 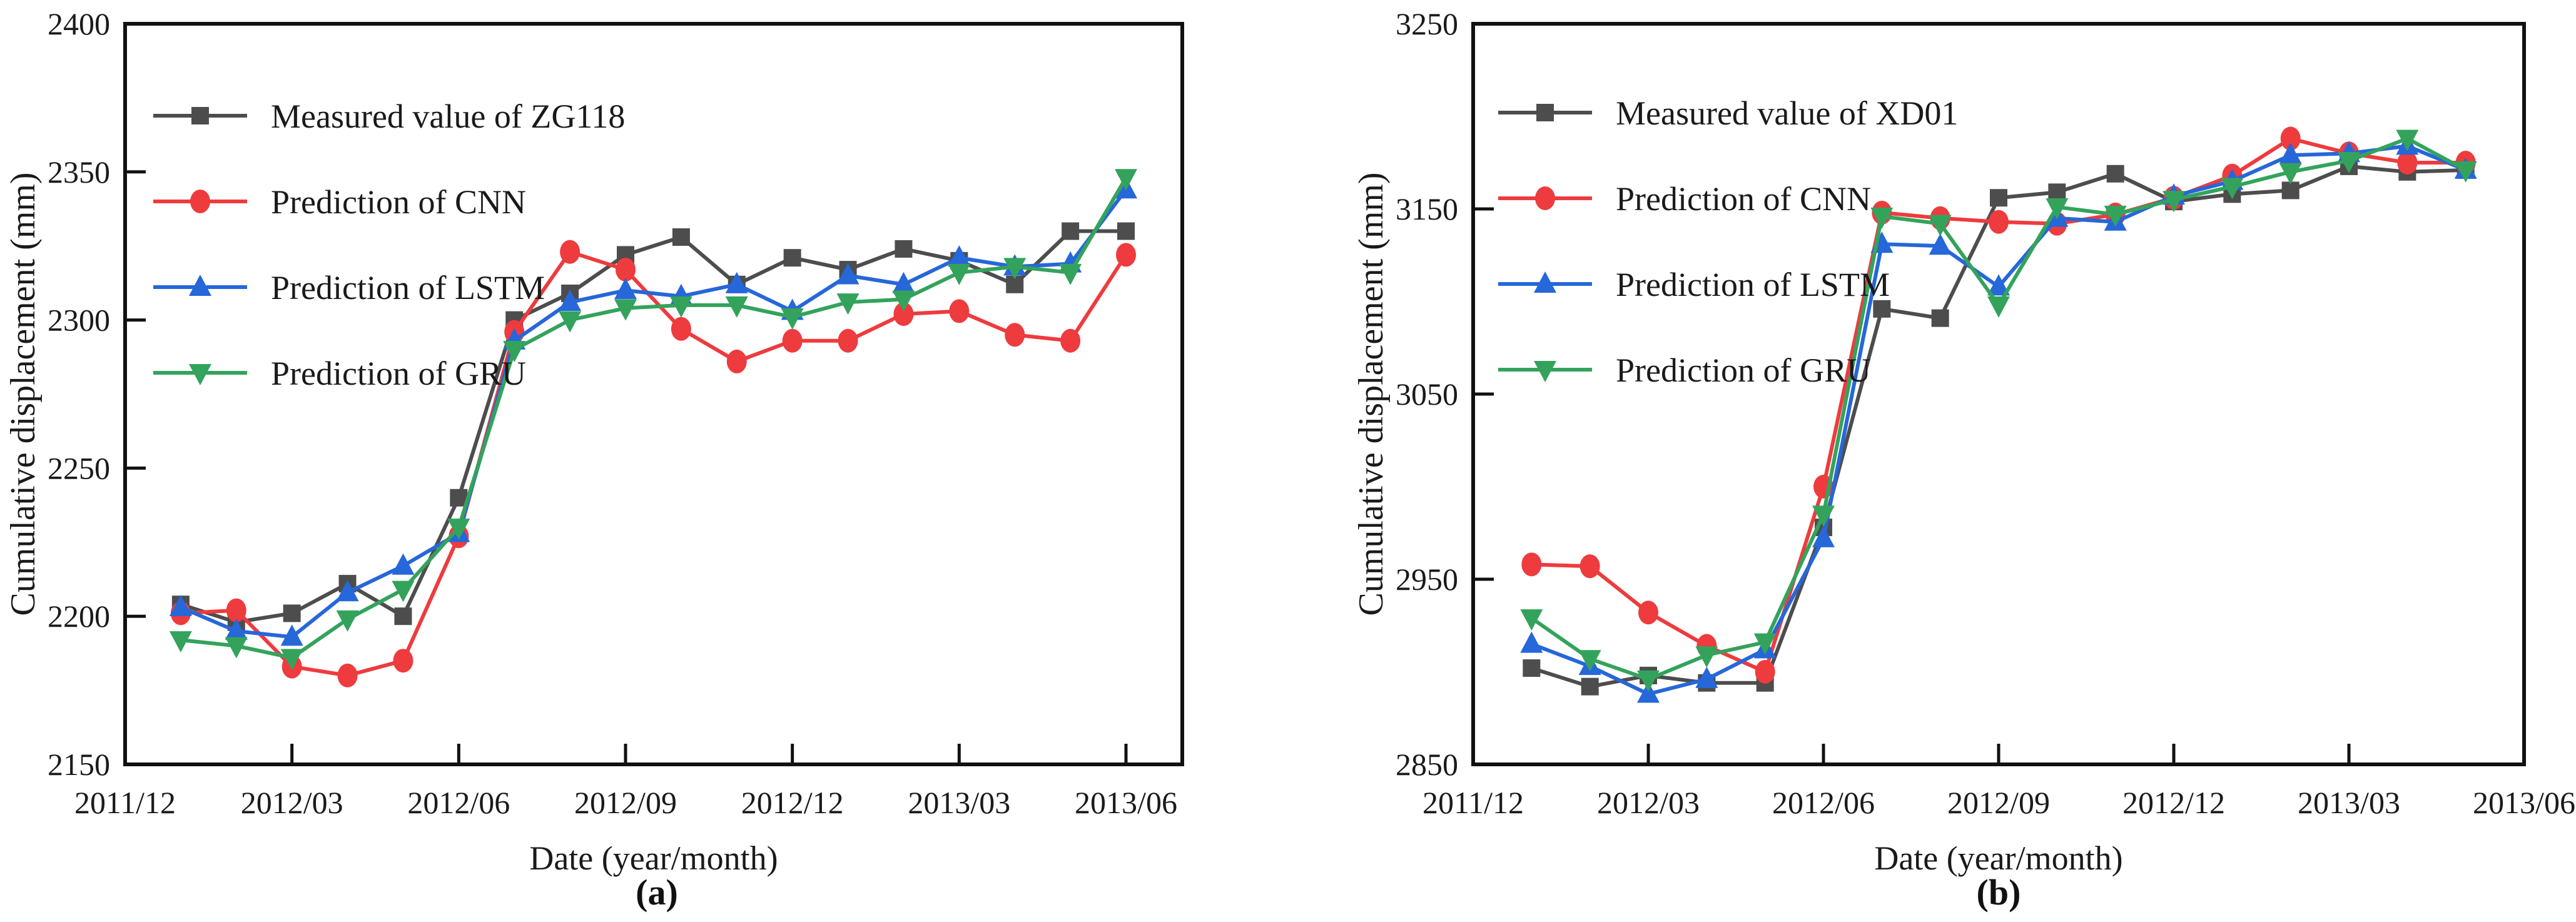 What do you see at coordinates (654, 858) in the screenshot?
I see `x-axis-title: Date (year/month)` at bounding box center [654, 858].